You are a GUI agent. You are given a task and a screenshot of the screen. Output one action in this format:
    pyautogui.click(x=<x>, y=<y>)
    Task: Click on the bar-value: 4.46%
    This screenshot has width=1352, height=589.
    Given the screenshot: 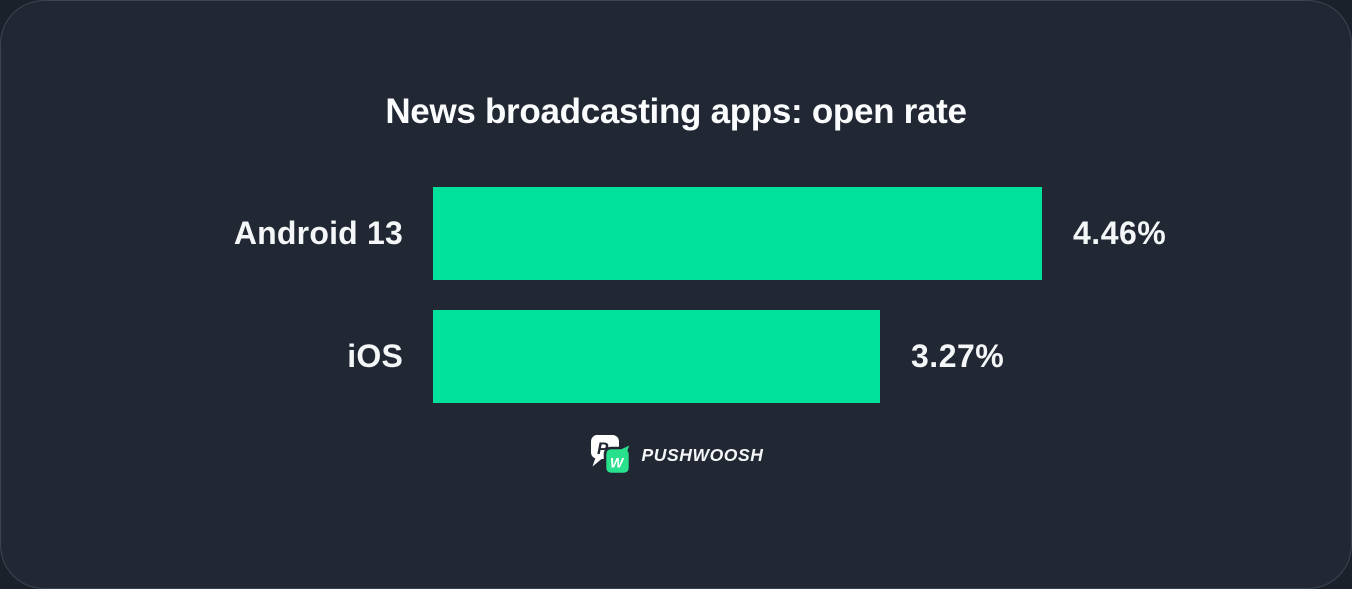 What is the action you would take?
    pyautogui.click(x=1120, y=233)
    